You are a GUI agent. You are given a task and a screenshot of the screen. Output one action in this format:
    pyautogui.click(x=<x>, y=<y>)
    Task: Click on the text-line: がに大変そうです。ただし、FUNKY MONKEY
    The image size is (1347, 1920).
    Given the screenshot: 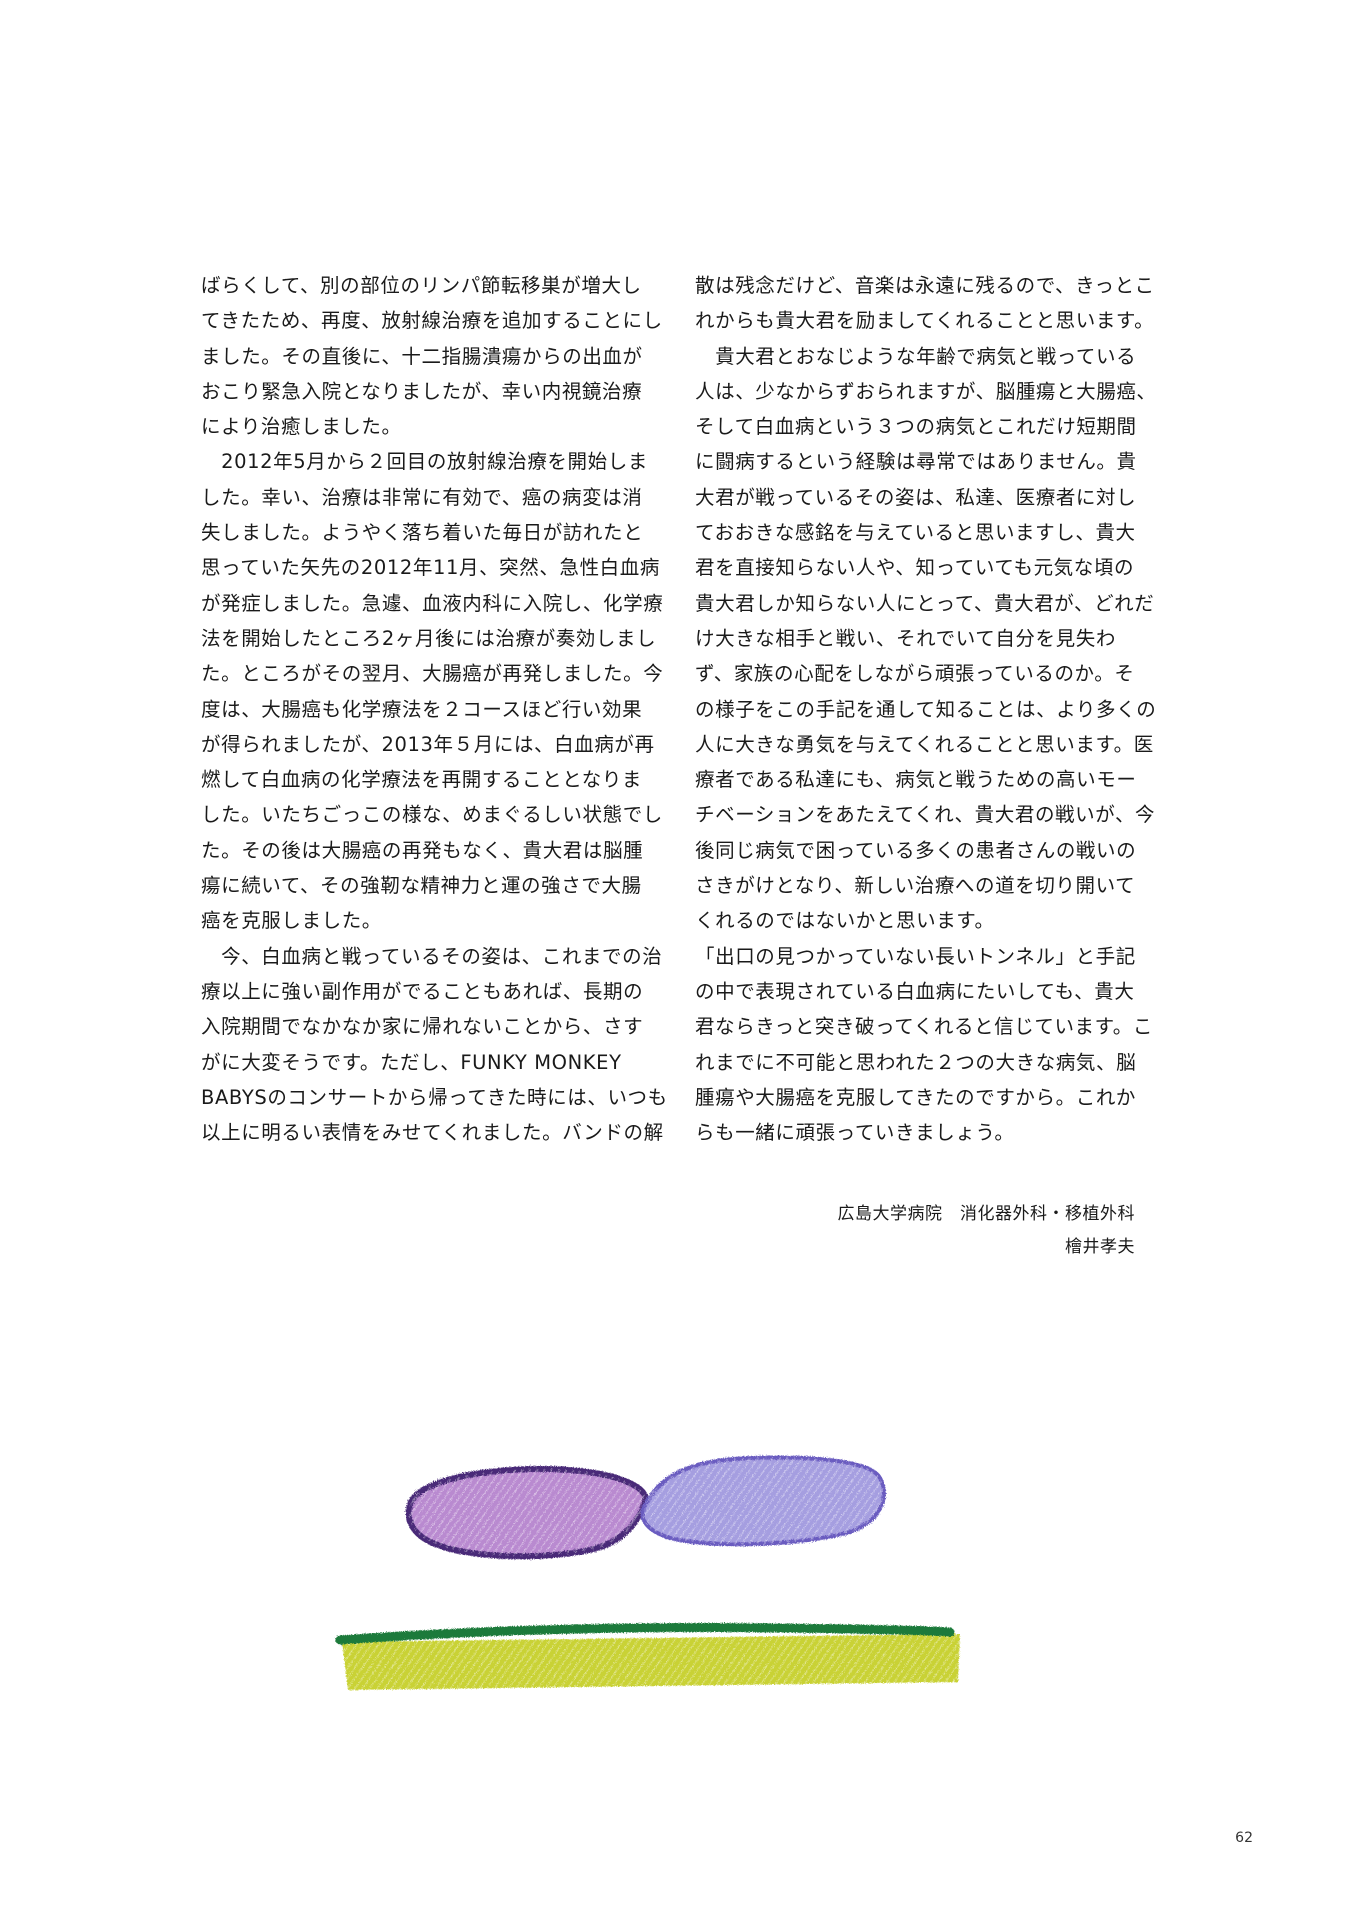 What is the action you would take?
    pyautogui.click(x=411, y=1062)
    